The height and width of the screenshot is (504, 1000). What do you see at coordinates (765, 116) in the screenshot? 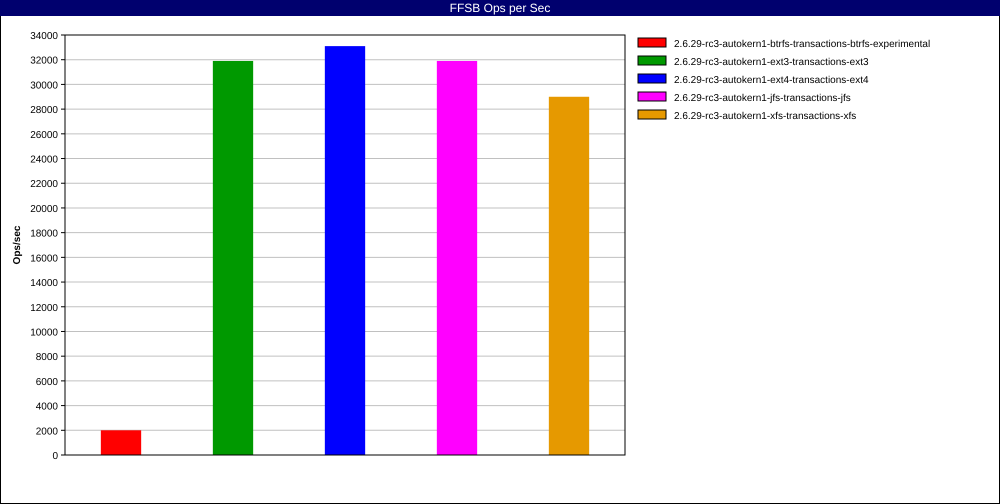
I see `legend-label: 2.6.29-rc3-autokern1-xfs-transactions-xfs` at bounding box center [765, 116].